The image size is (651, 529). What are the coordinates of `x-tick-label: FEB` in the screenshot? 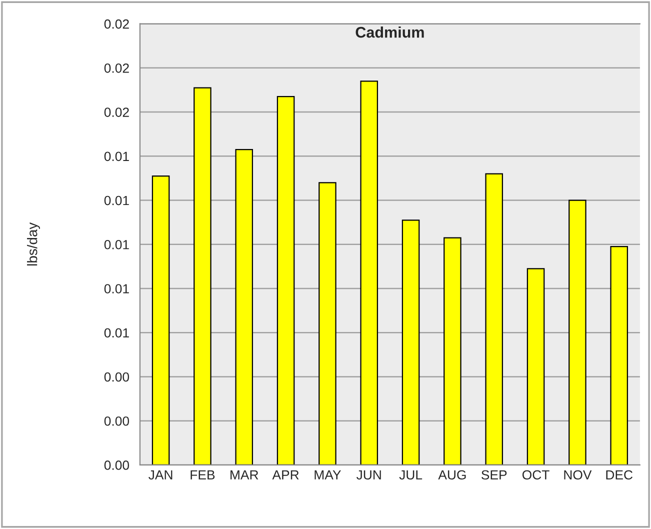 It's located at (202, 475).